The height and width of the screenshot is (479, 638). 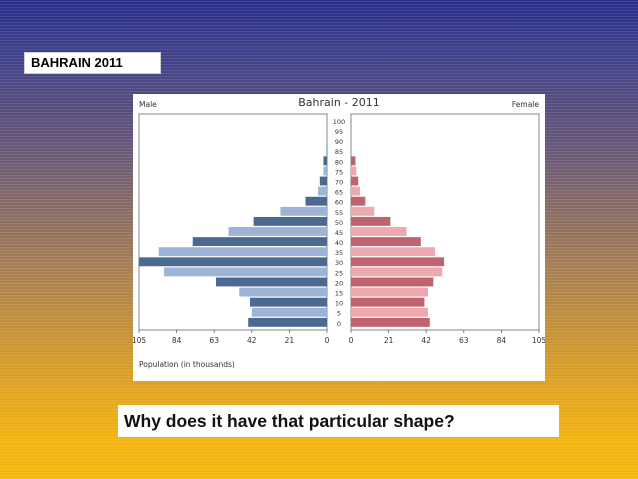 What do you see at coordinates (426, 340) in the screenshot?
I see `female-x-tick-42: 42` at bounding box center [426, 340].